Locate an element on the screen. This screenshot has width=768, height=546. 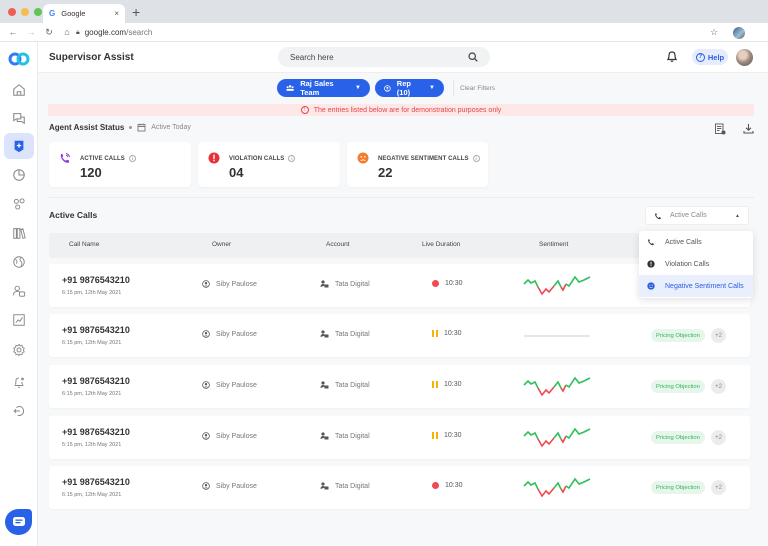
paused-icon is located at coordinates (435, 435).